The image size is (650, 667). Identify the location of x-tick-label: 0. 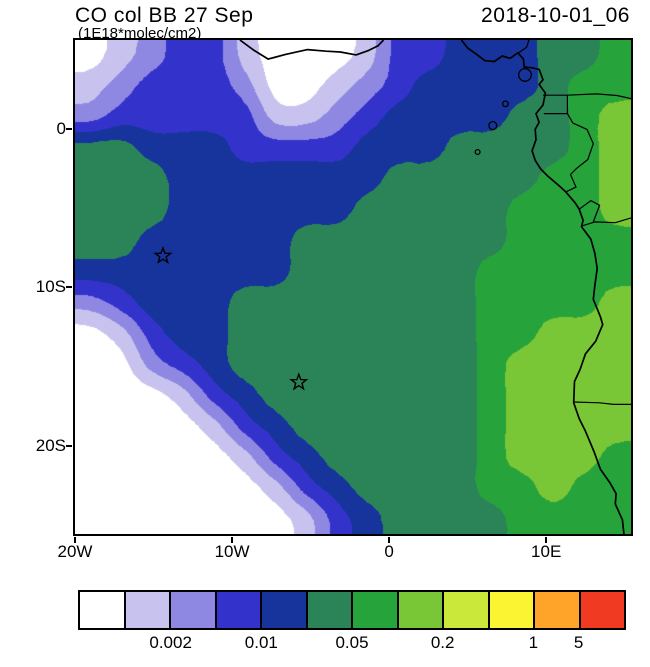
(389, 551).